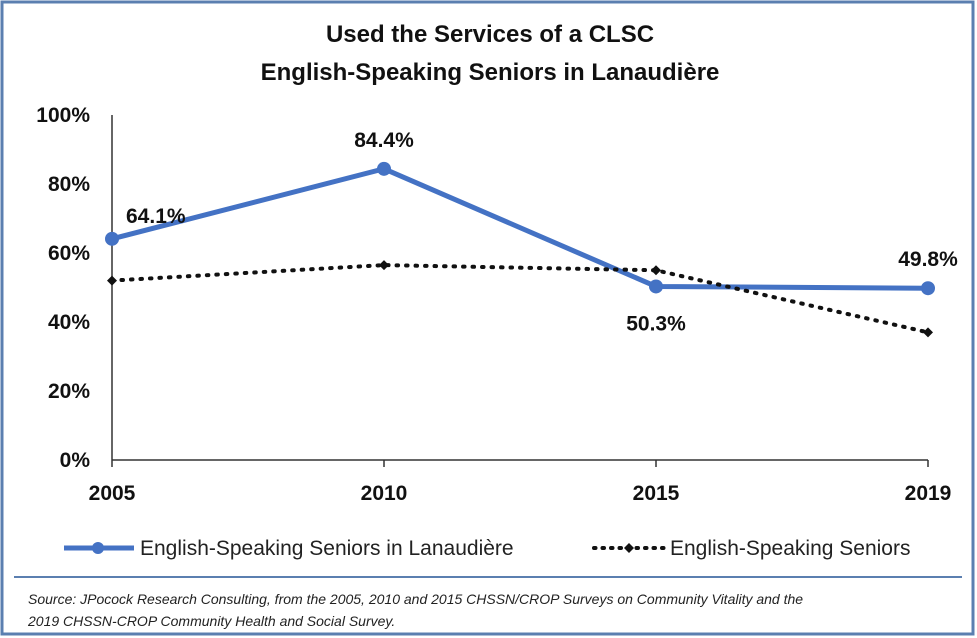 The width and height of the screenshot is (977, 638). I want to click on x-axis-ticks: 2005 2010 2015 2019, so click(520, 482).